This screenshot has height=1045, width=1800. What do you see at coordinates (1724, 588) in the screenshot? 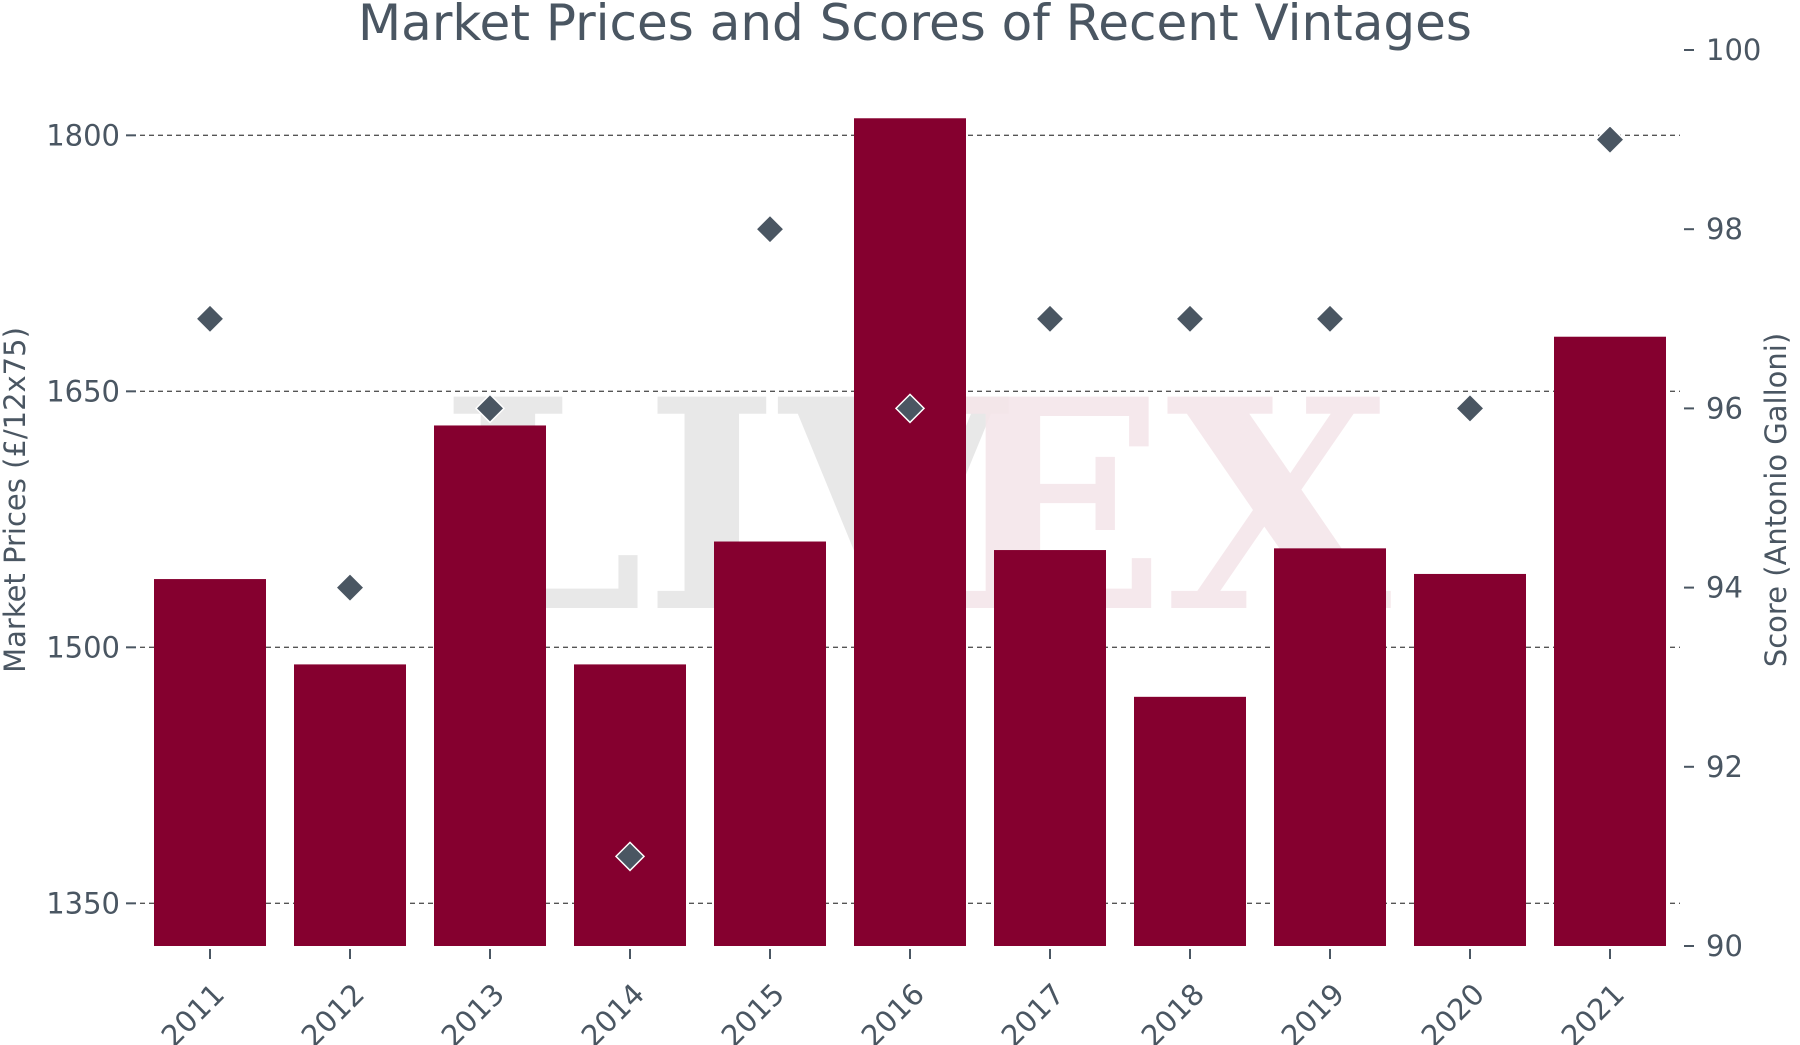
I see `y2-tick-label: 94` at bounding box center [1724, 588].